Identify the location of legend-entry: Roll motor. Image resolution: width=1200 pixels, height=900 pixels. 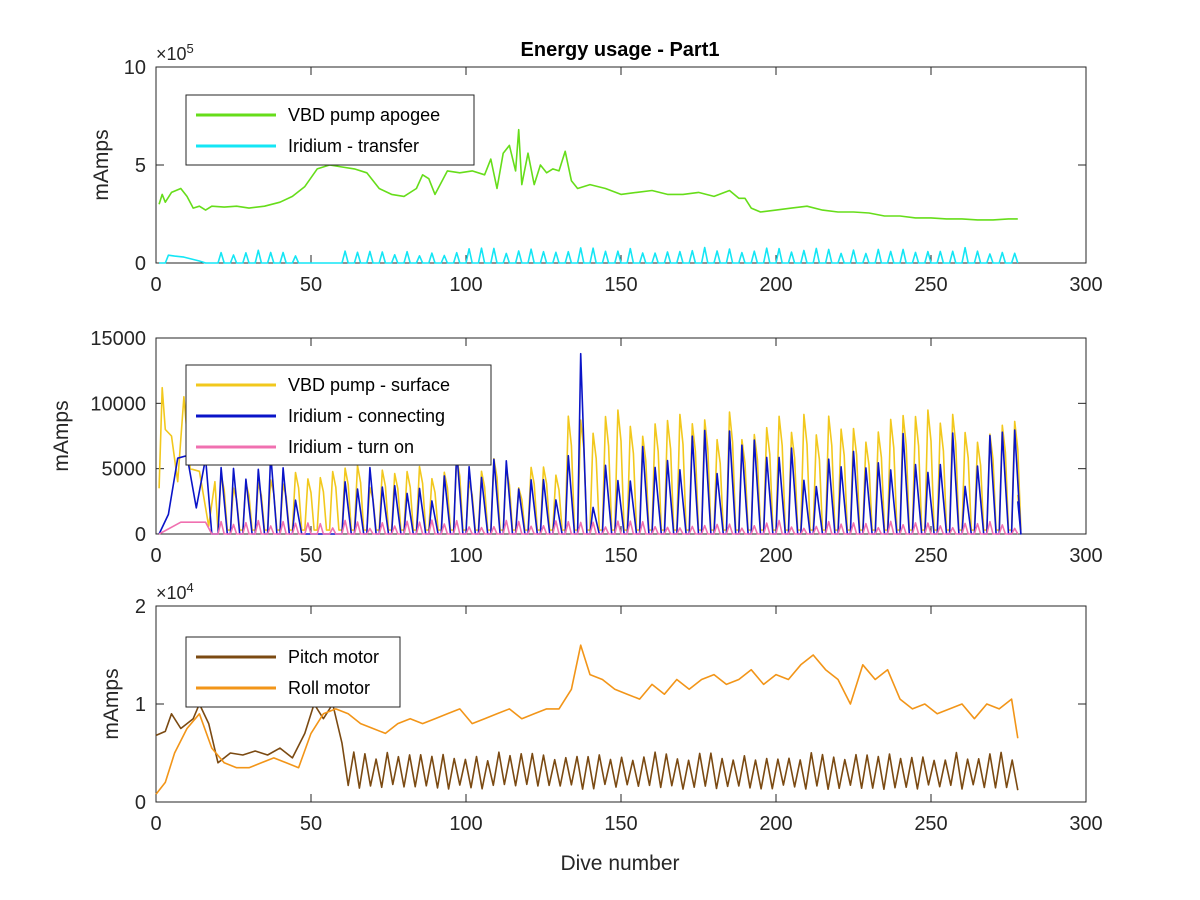
(329, 688).